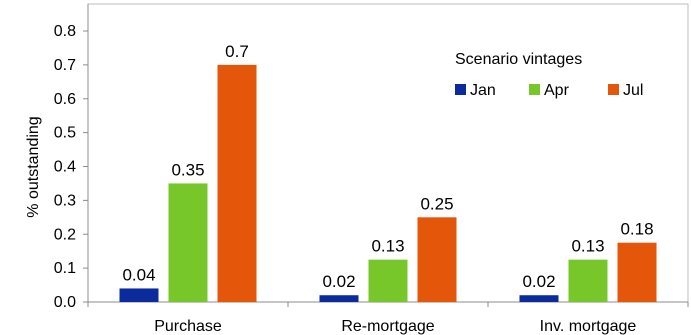 Image resolution: width=691 pixels, height=335 pixels. What do you see at coordinates (633, 90) in the screenshot?
I see `legend-label: Jul` at bounding box center [633, 90].